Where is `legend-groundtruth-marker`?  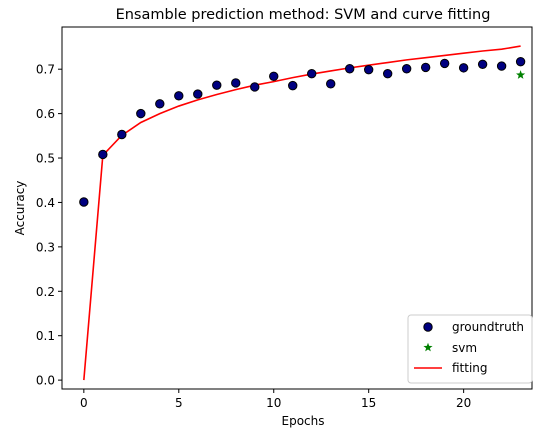
legend-groundtruth-marker is located at coordinates (428, 327).